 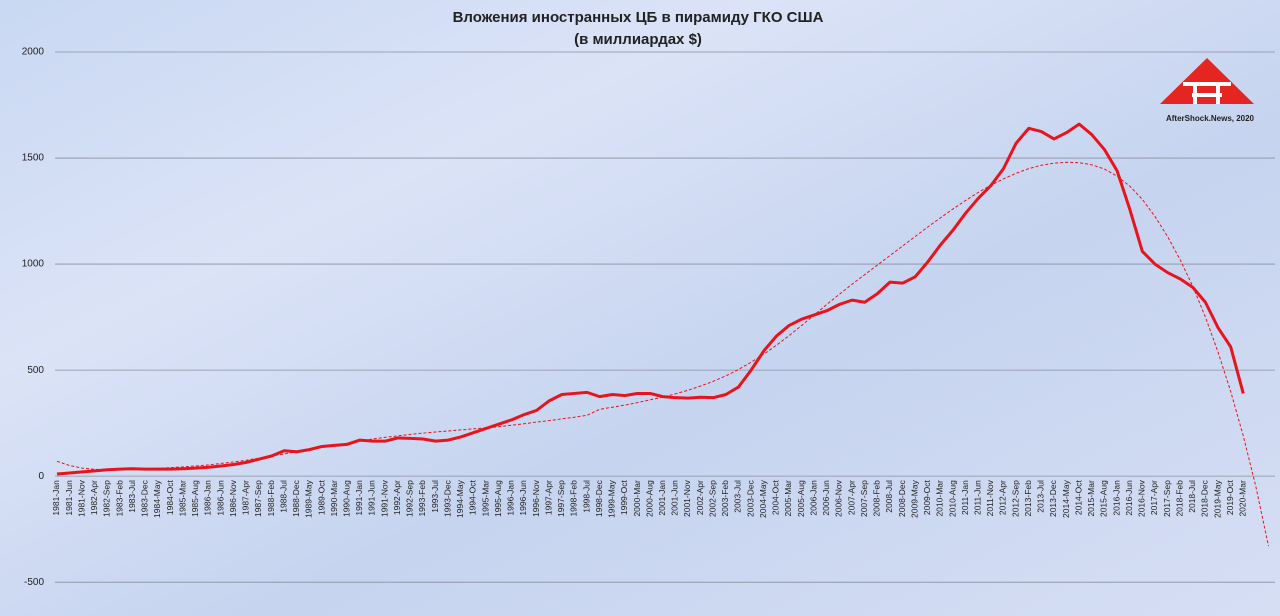 What do you see at coordinates (638, 39) in the screenshot?
I see `chart-subtitle: (в миллиардах $)` at bounding box center [638, 39].